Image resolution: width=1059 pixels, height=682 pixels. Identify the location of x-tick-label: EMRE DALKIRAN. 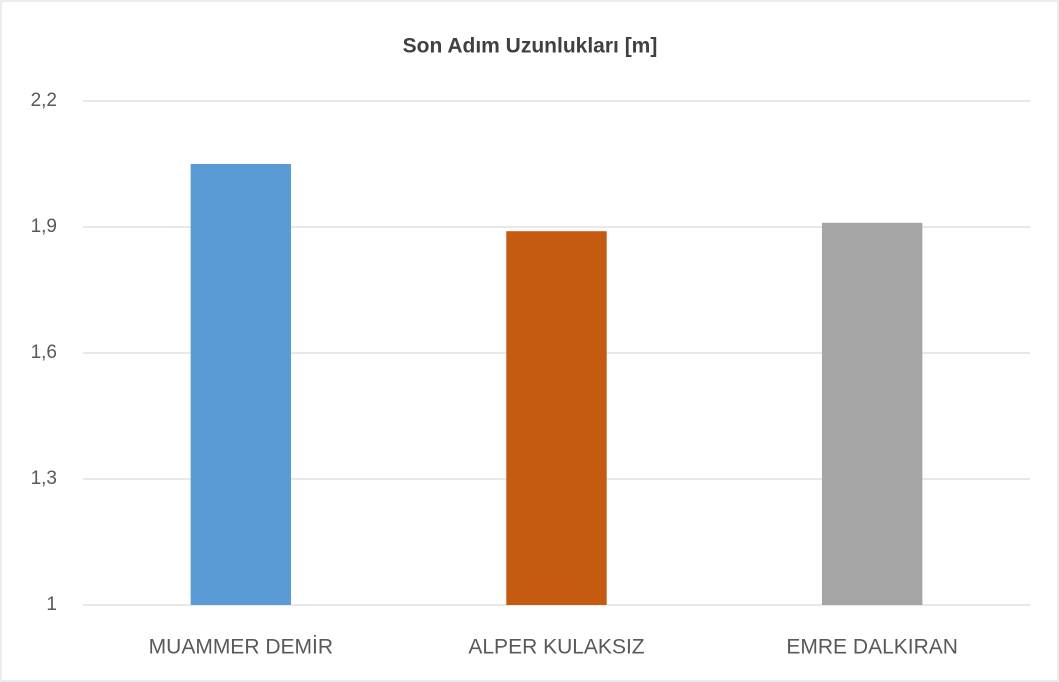
(872, 647).